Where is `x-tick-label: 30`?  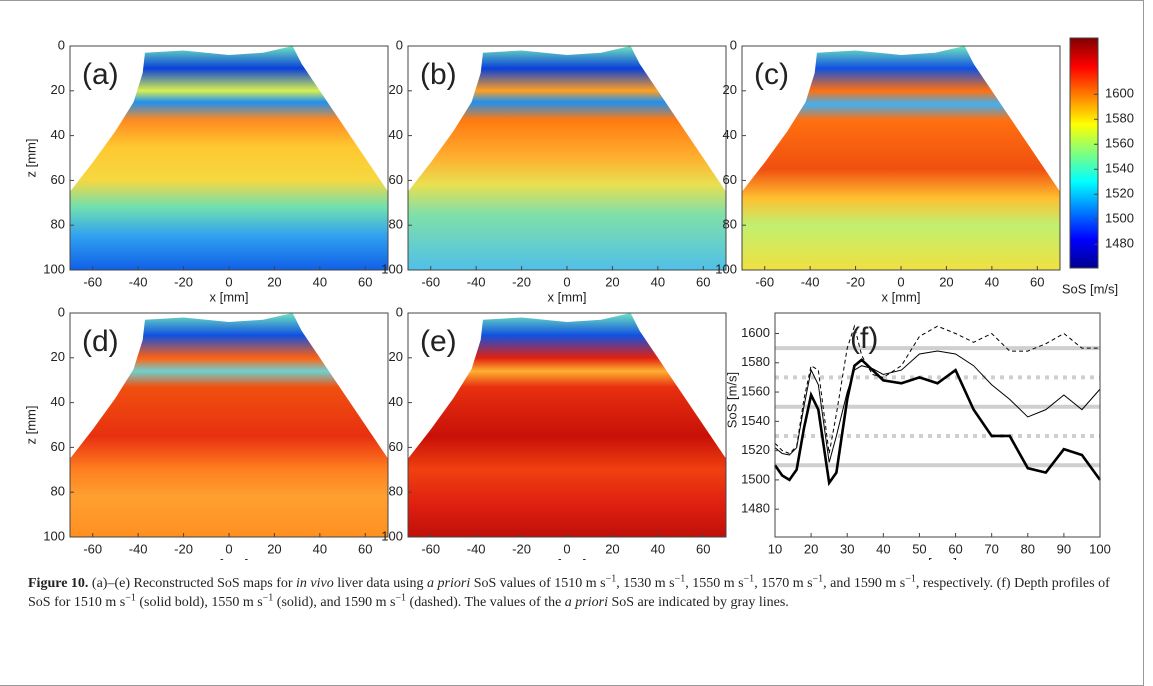 x-tick-label: 30 is located at coordinates (847, 548).